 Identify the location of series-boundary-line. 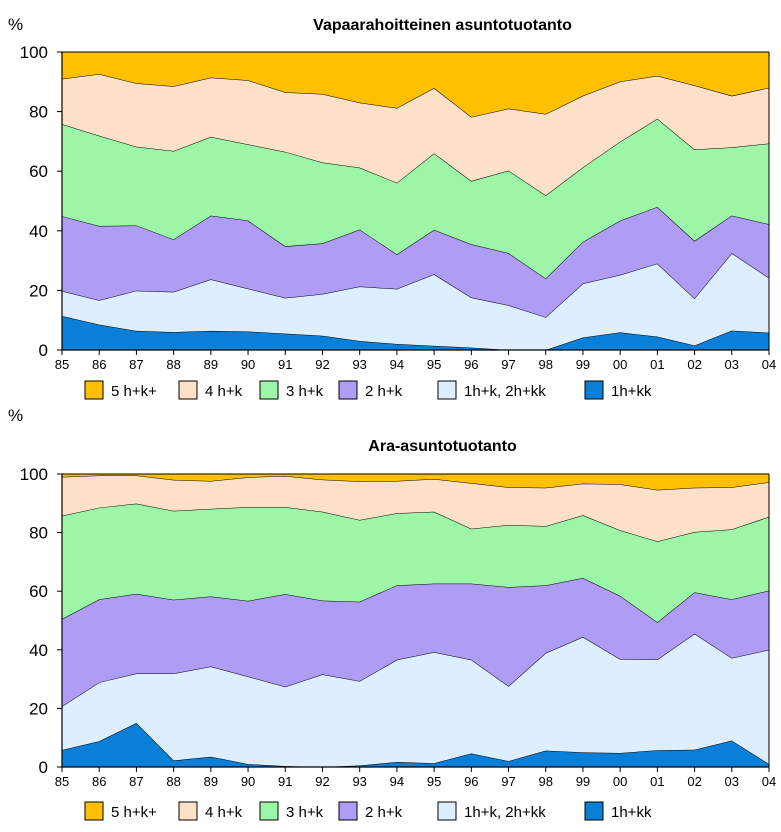
(415, 95).